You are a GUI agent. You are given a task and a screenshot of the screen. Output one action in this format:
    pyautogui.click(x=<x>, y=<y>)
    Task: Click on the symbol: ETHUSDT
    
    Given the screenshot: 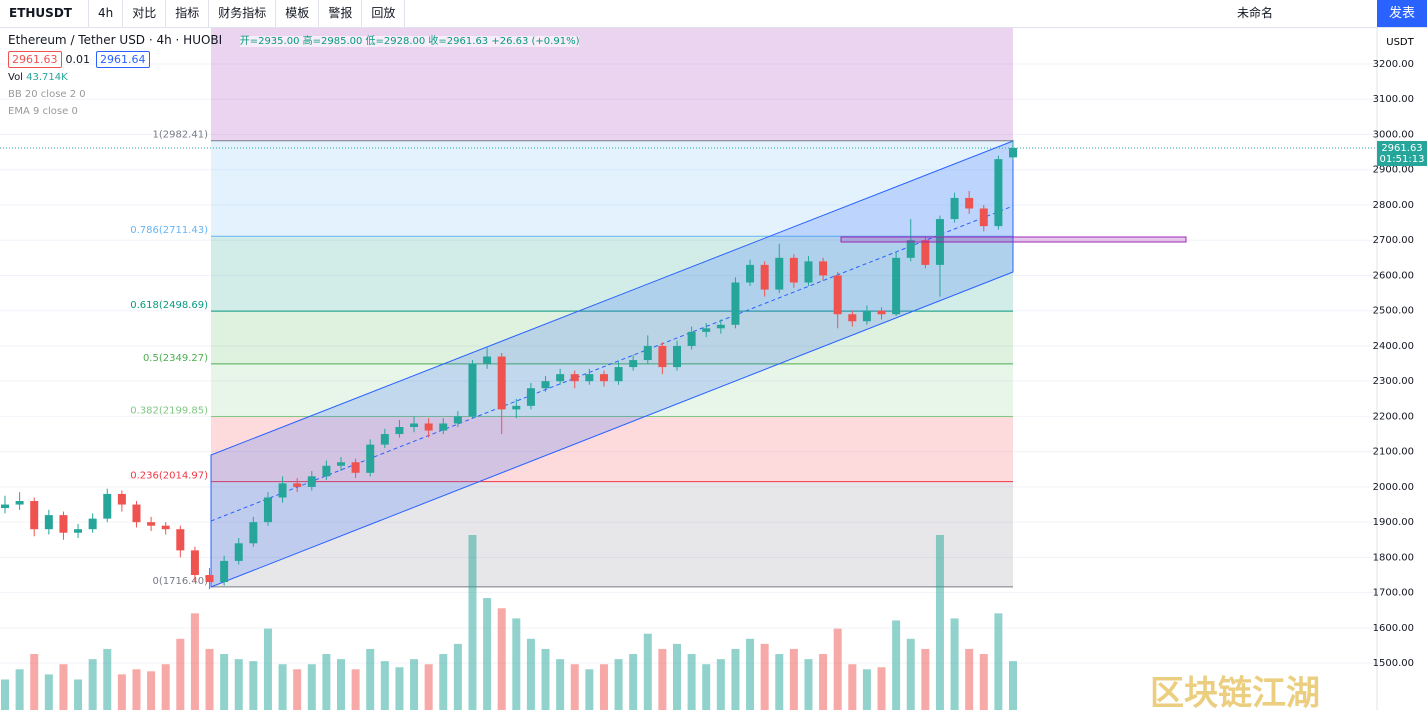 What is the action you would take?
    pyautogui.click(x=44, y=13)
    